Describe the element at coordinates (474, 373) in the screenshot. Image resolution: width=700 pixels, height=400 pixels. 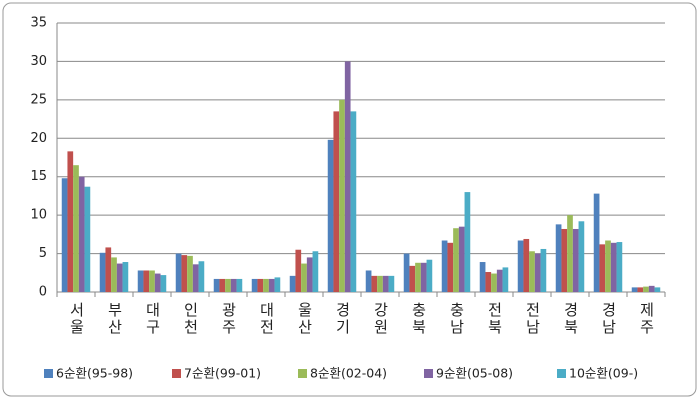
I see `legend-label: 9순환(05-08)` at that location.